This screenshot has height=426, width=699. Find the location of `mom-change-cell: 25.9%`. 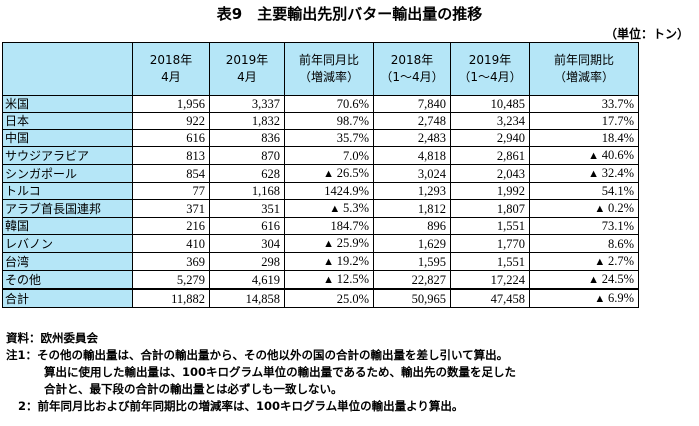

mom-change-cell: 25.9% is located at coordinates (329, 243).